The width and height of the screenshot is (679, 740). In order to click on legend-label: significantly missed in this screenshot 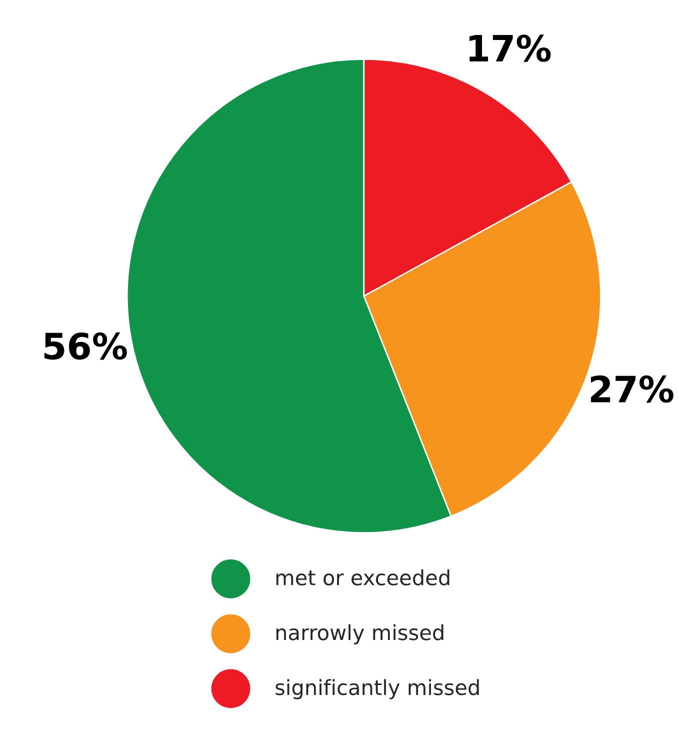, I will do `click(377, 689)`.